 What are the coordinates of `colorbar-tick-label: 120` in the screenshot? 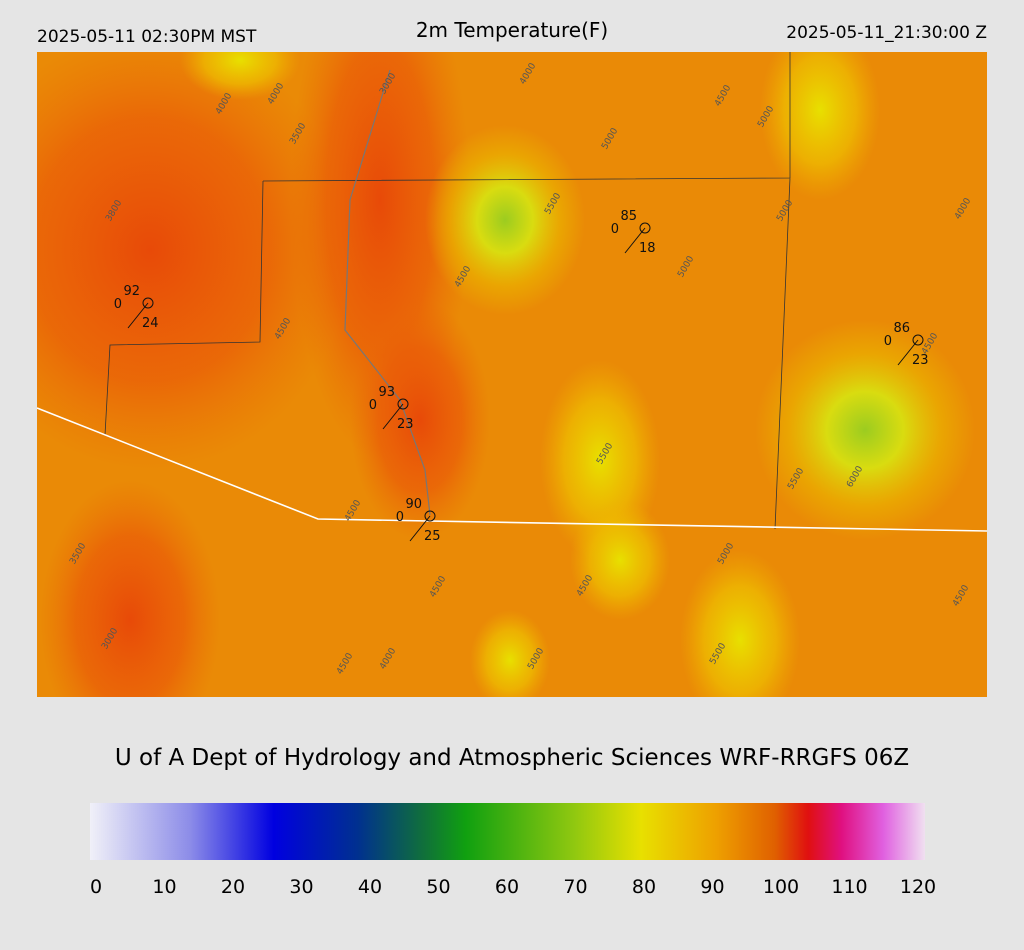 It's located at (918, 887).